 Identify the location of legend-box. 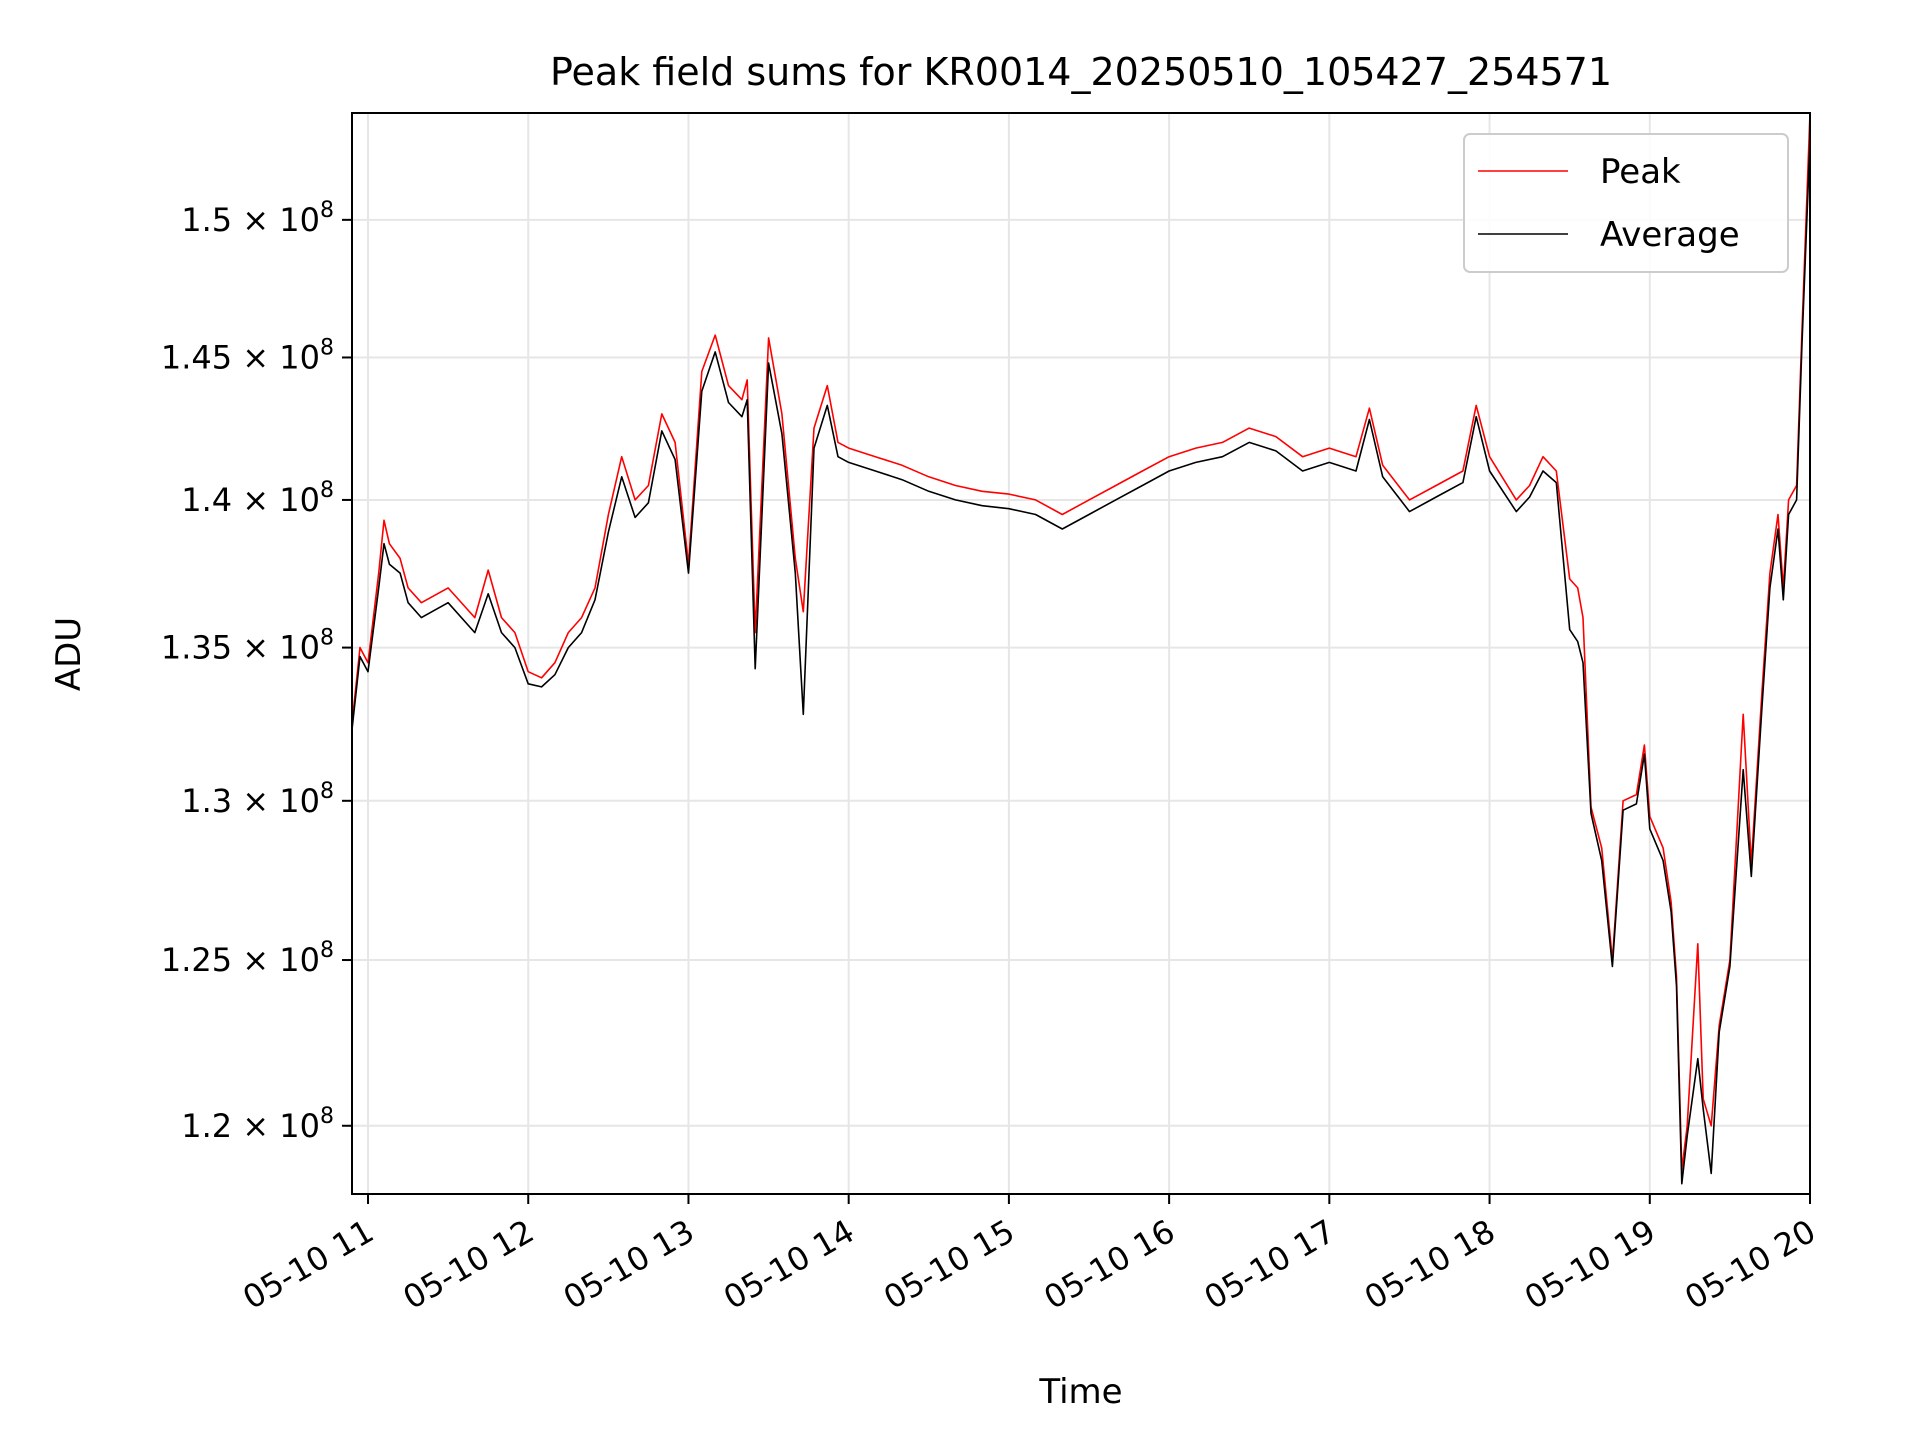
(1626, 203).